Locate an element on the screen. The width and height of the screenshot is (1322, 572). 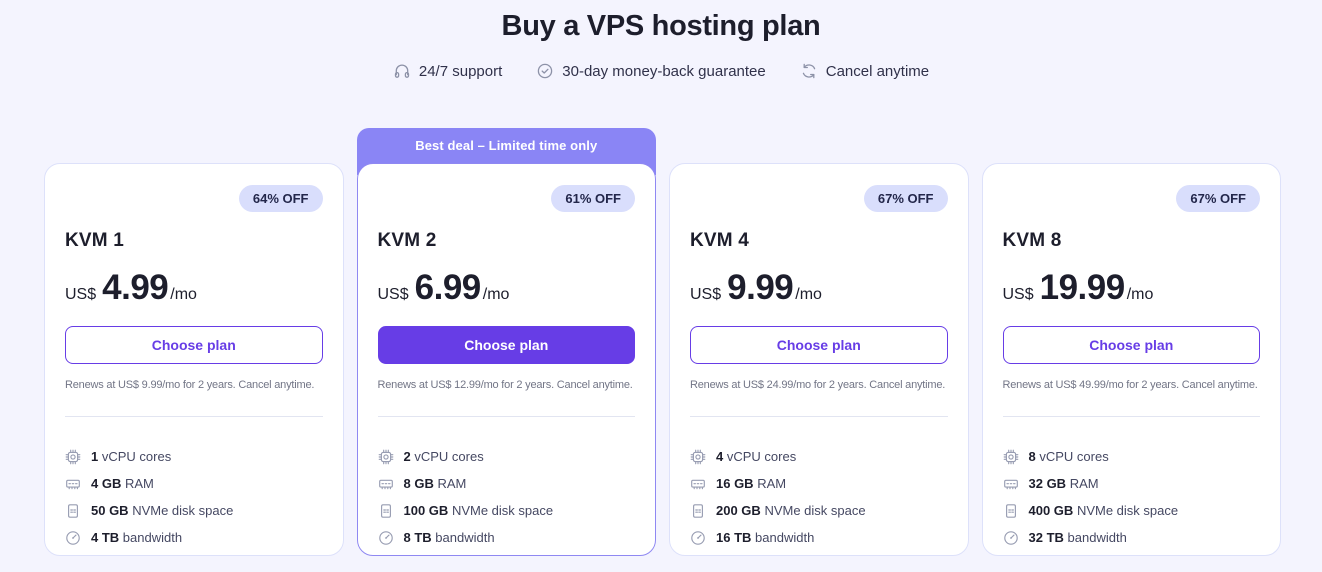
plan-name: KVM 8 is located at coordinates (1032, 240).